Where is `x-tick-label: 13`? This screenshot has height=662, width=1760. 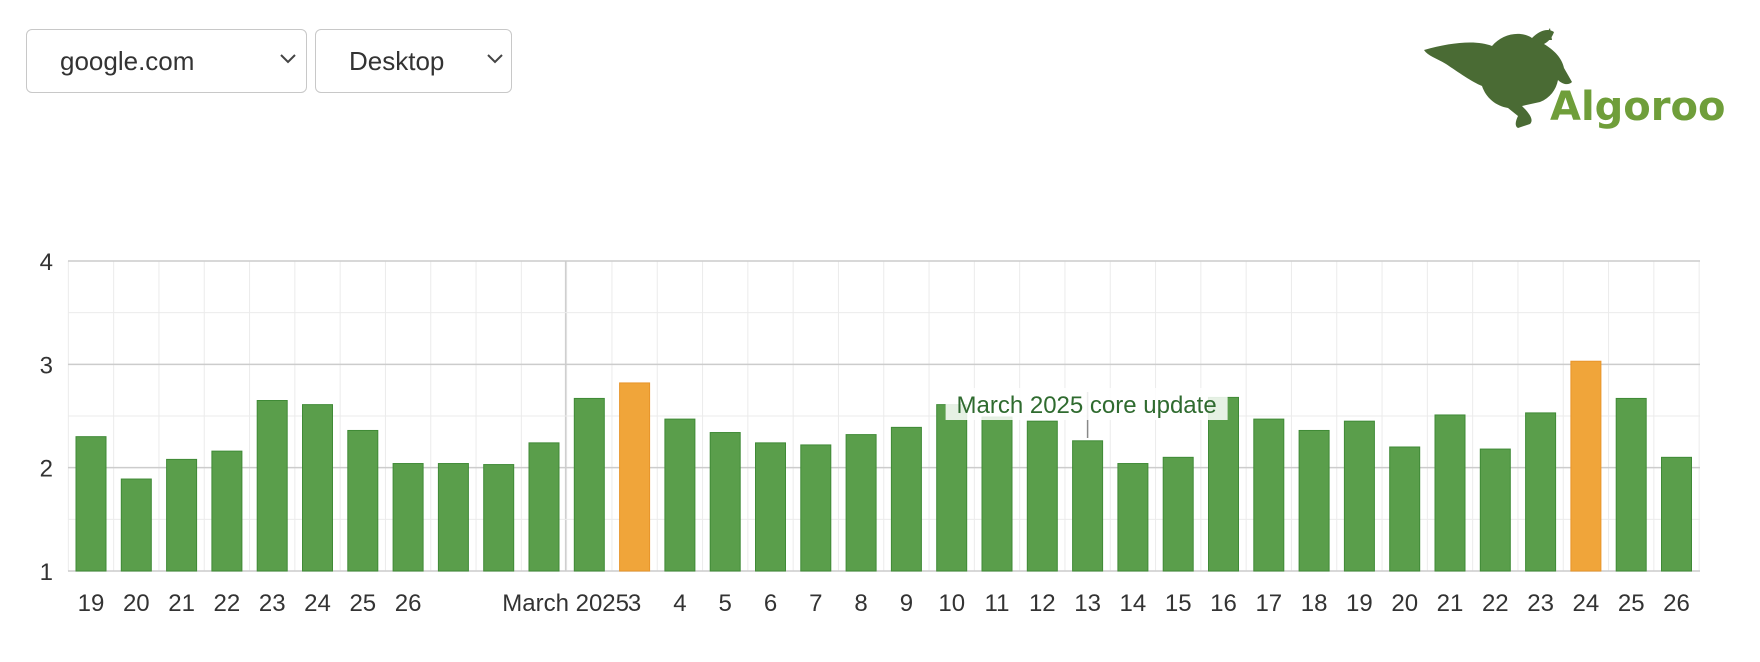
x-tick-label: 13 is located at coordinates (1087, 603).